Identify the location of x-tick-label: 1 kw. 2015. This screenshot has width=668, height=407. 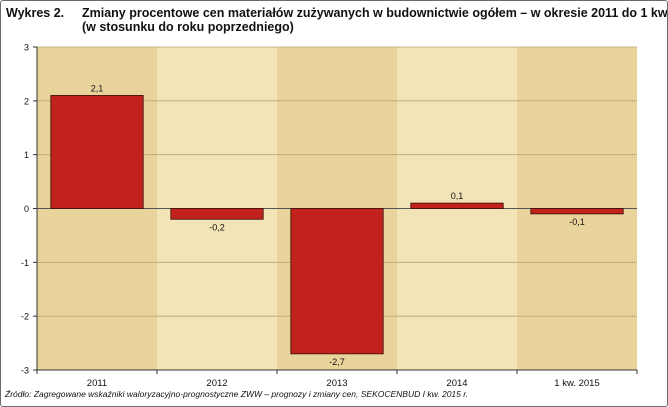
(576, 383).